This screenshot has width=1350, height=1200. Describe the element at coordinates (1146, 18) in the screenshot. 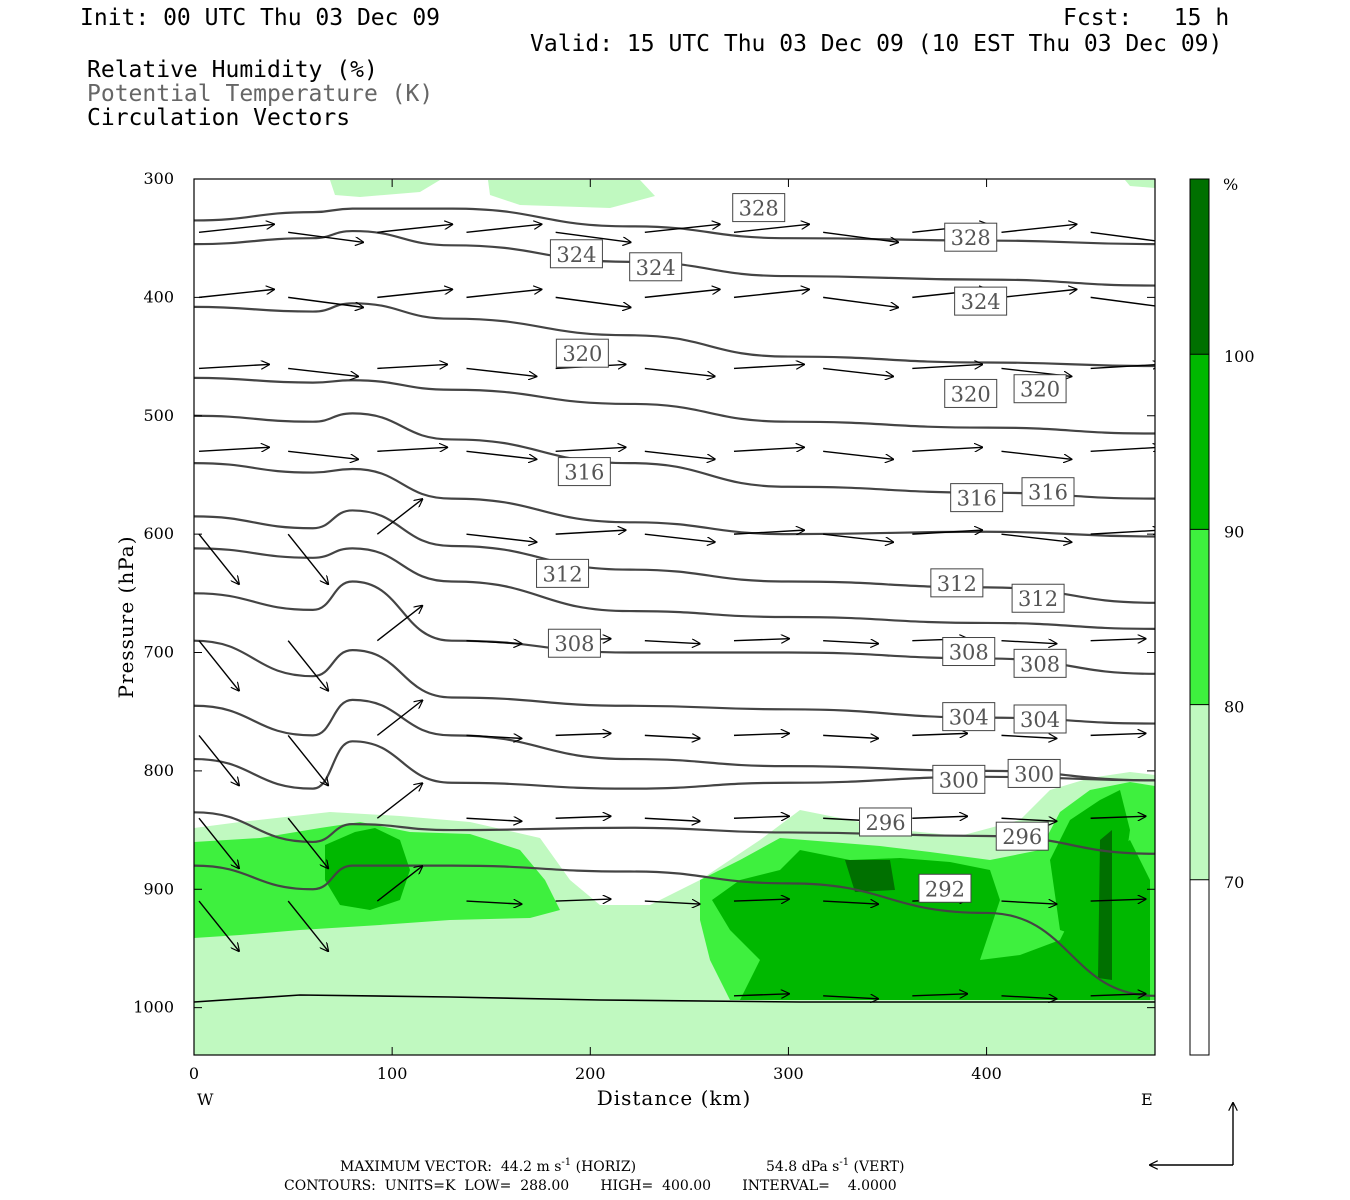

I see `forecast-hour: Fcst: 15 h` at that location.